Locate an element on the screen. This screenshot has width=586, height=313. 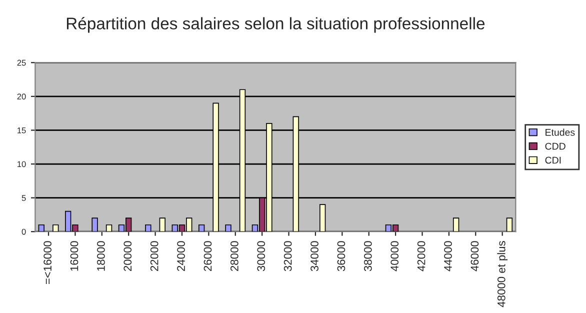
x-tick-label: 34000 is located at coordinates (314, 256).